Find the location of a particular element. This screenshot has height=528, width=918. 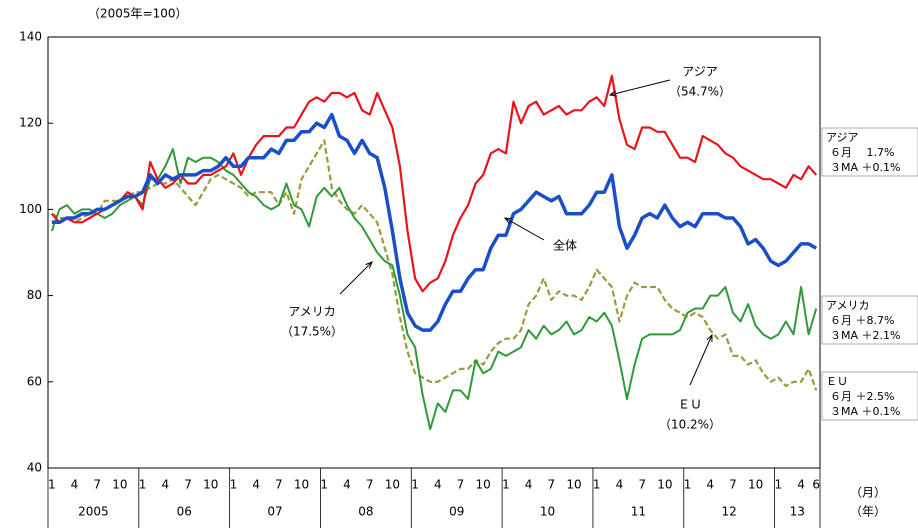

year-label: 07 is located at coordinates (274, 512).